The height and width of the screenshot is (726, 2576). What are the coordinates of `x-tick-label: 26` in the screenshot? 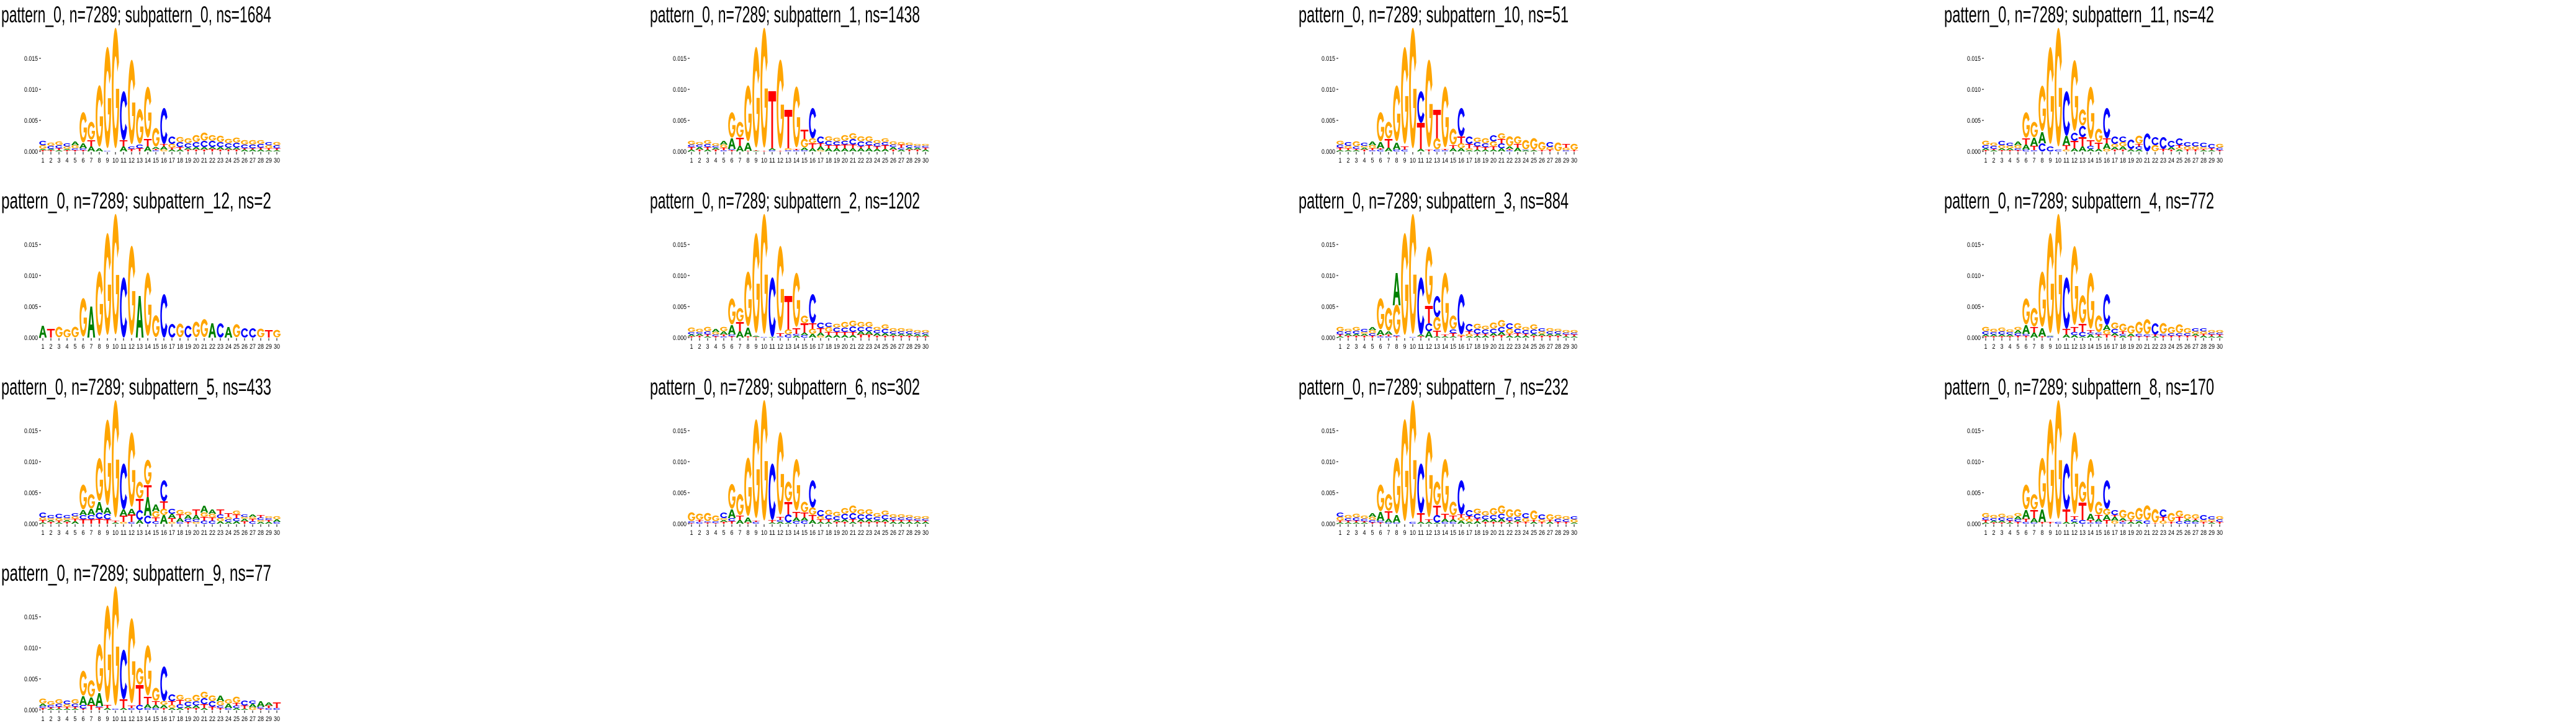 It's located at (1542, 347).